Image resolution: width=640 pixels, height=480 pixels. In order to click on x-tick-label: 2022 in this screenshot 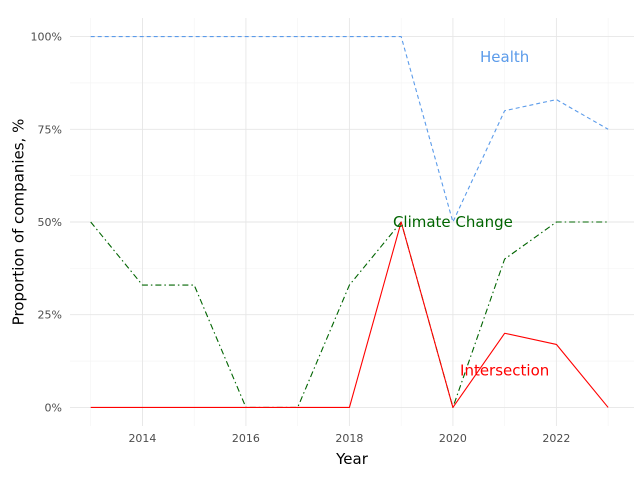, I will do `click(556, 438)`.